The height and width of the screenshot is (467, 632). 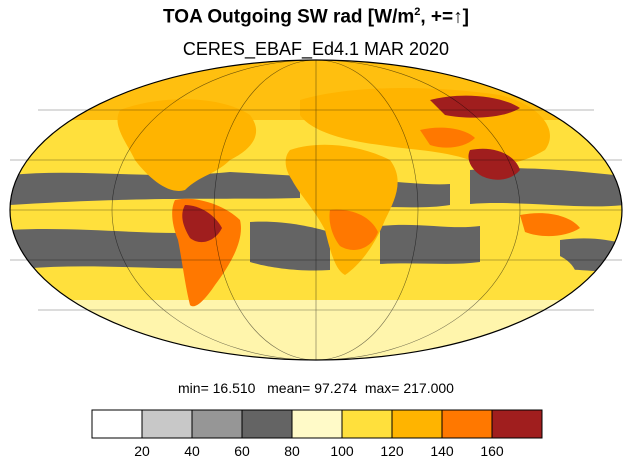 What do you see at coordinates (430, 244) in the screenshot?
I see `indian-clear` at bounding box center [430, 244].